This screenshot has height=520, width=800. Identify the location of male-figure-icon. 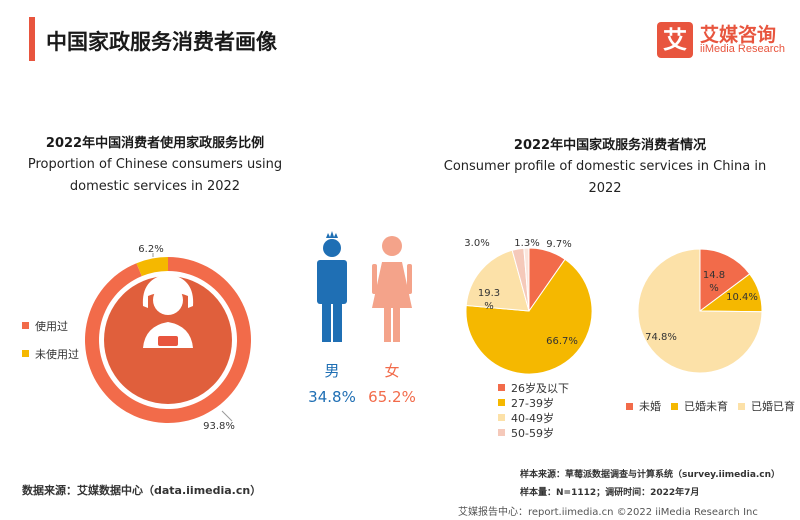
(332, 286).